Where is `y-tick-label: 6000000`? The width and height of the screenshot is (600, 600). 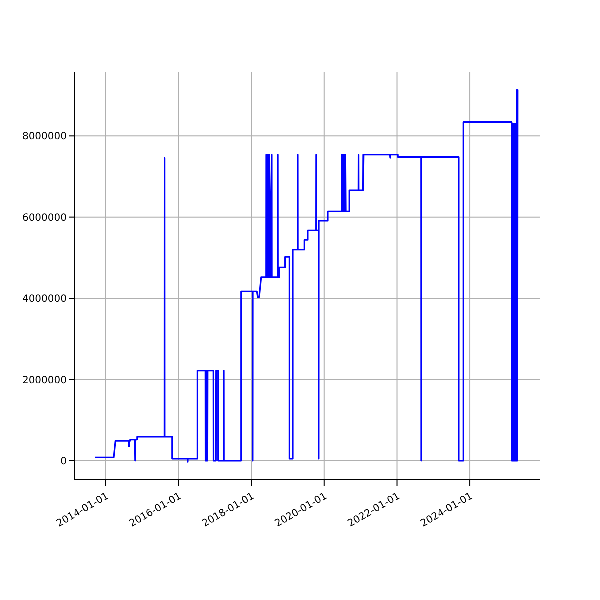 y-tick-label: 6000000 is located at coordinates (44, 218).